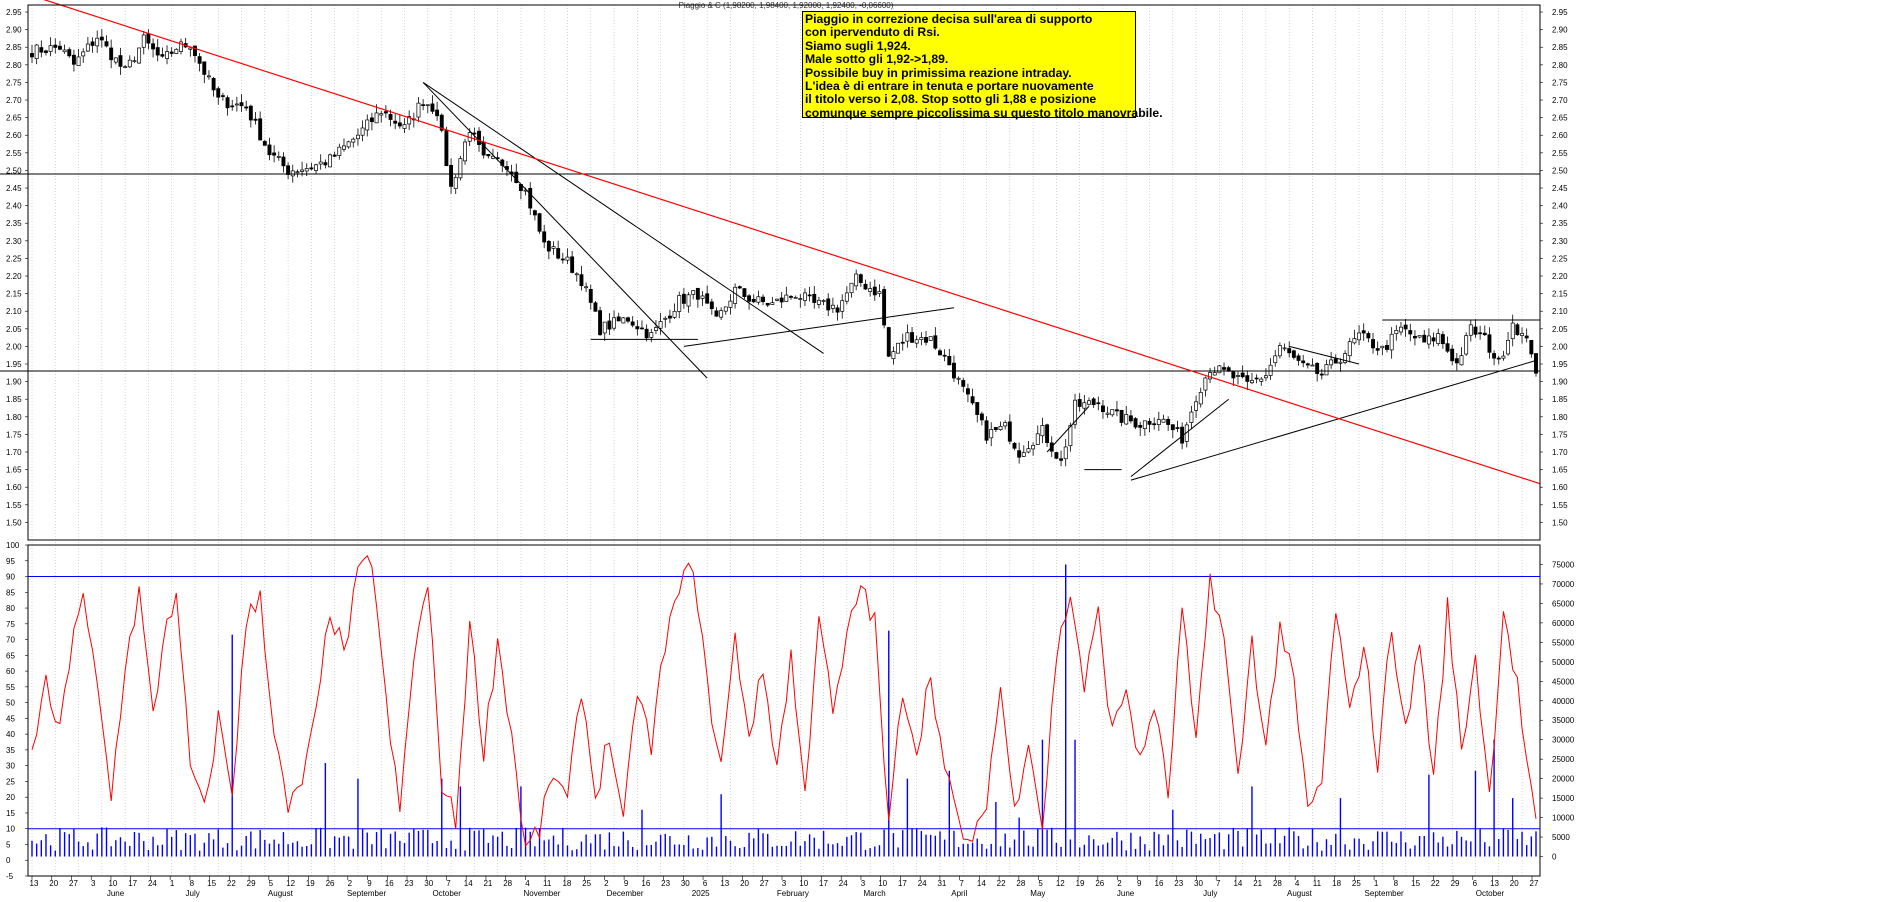  Describe the element at coordinates (1514, 883) in the screenshot. I see `date-tick-label: 20` at that location.